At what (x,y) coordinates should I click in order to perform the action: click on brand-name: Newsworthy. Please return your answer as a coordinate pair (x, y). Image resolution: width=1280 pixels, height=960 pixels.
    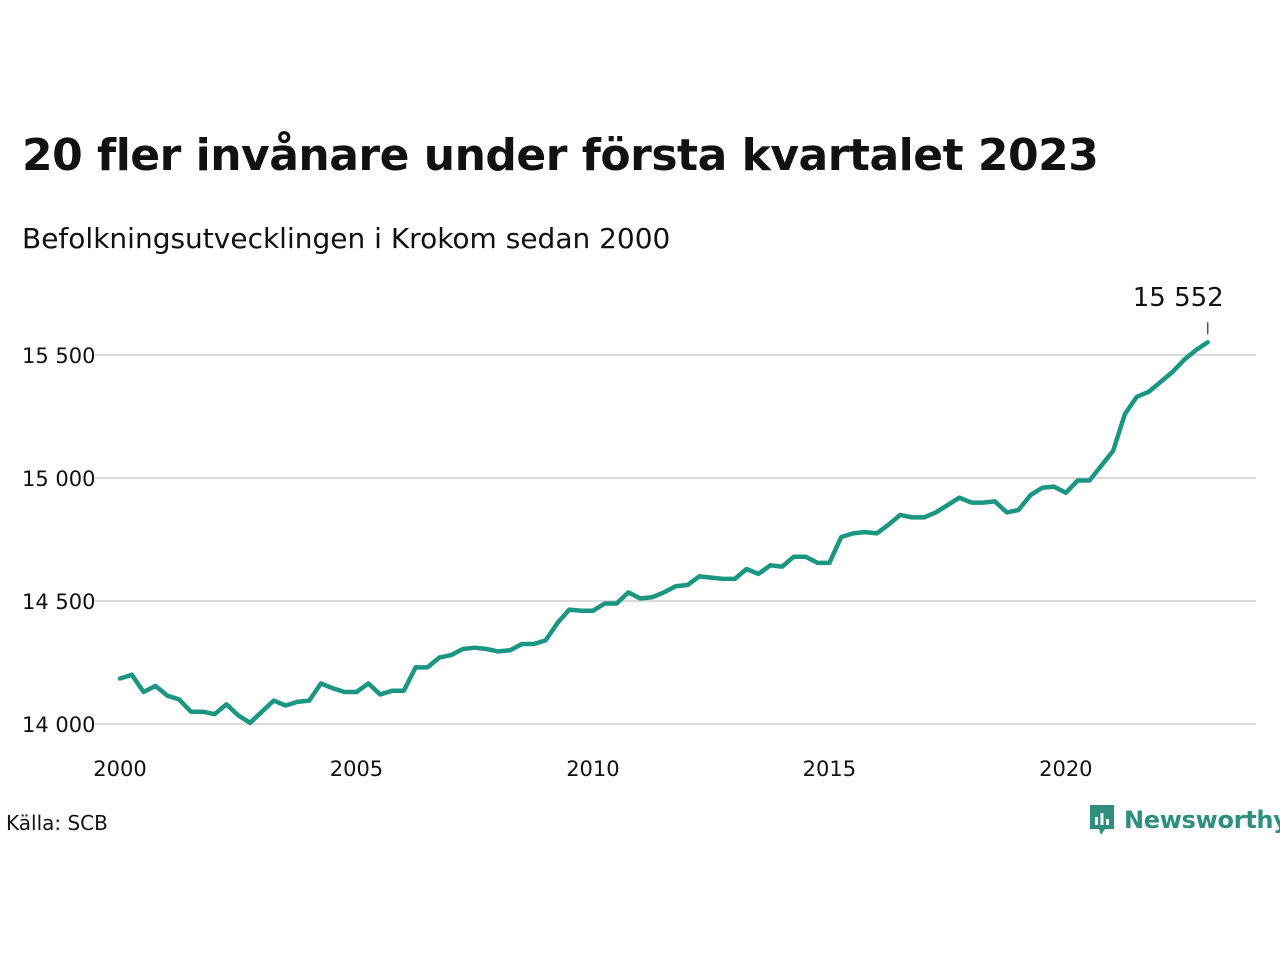
    Looking at the image, I should click on (1202, 820).